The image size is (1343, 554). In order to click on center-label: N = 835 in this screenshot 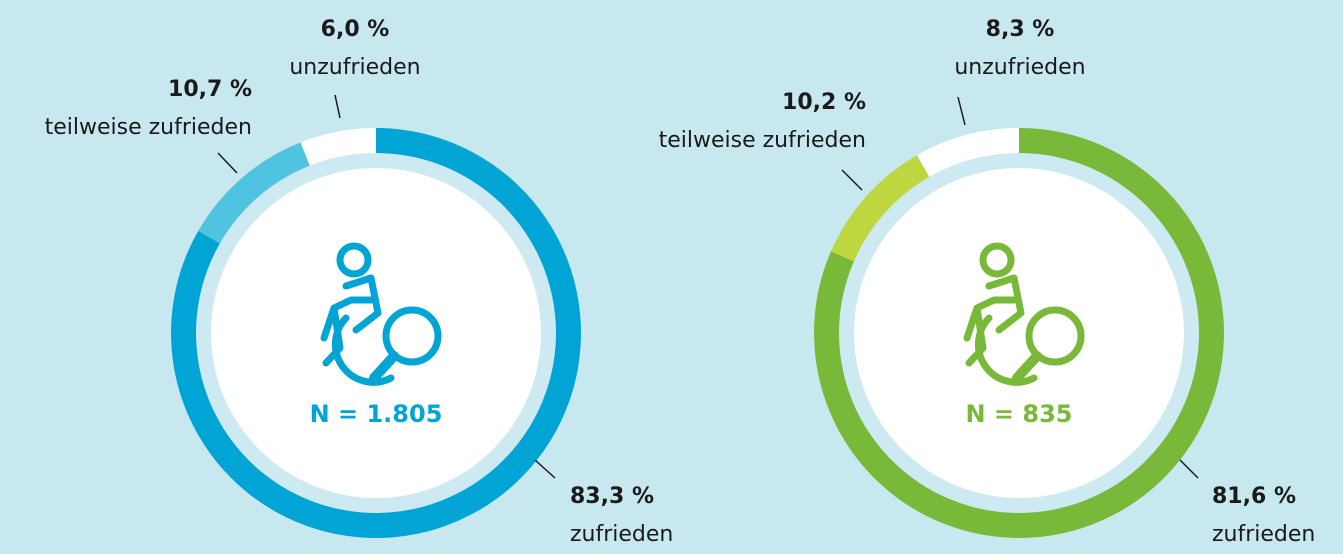, I will do `click(1018, 414)`.